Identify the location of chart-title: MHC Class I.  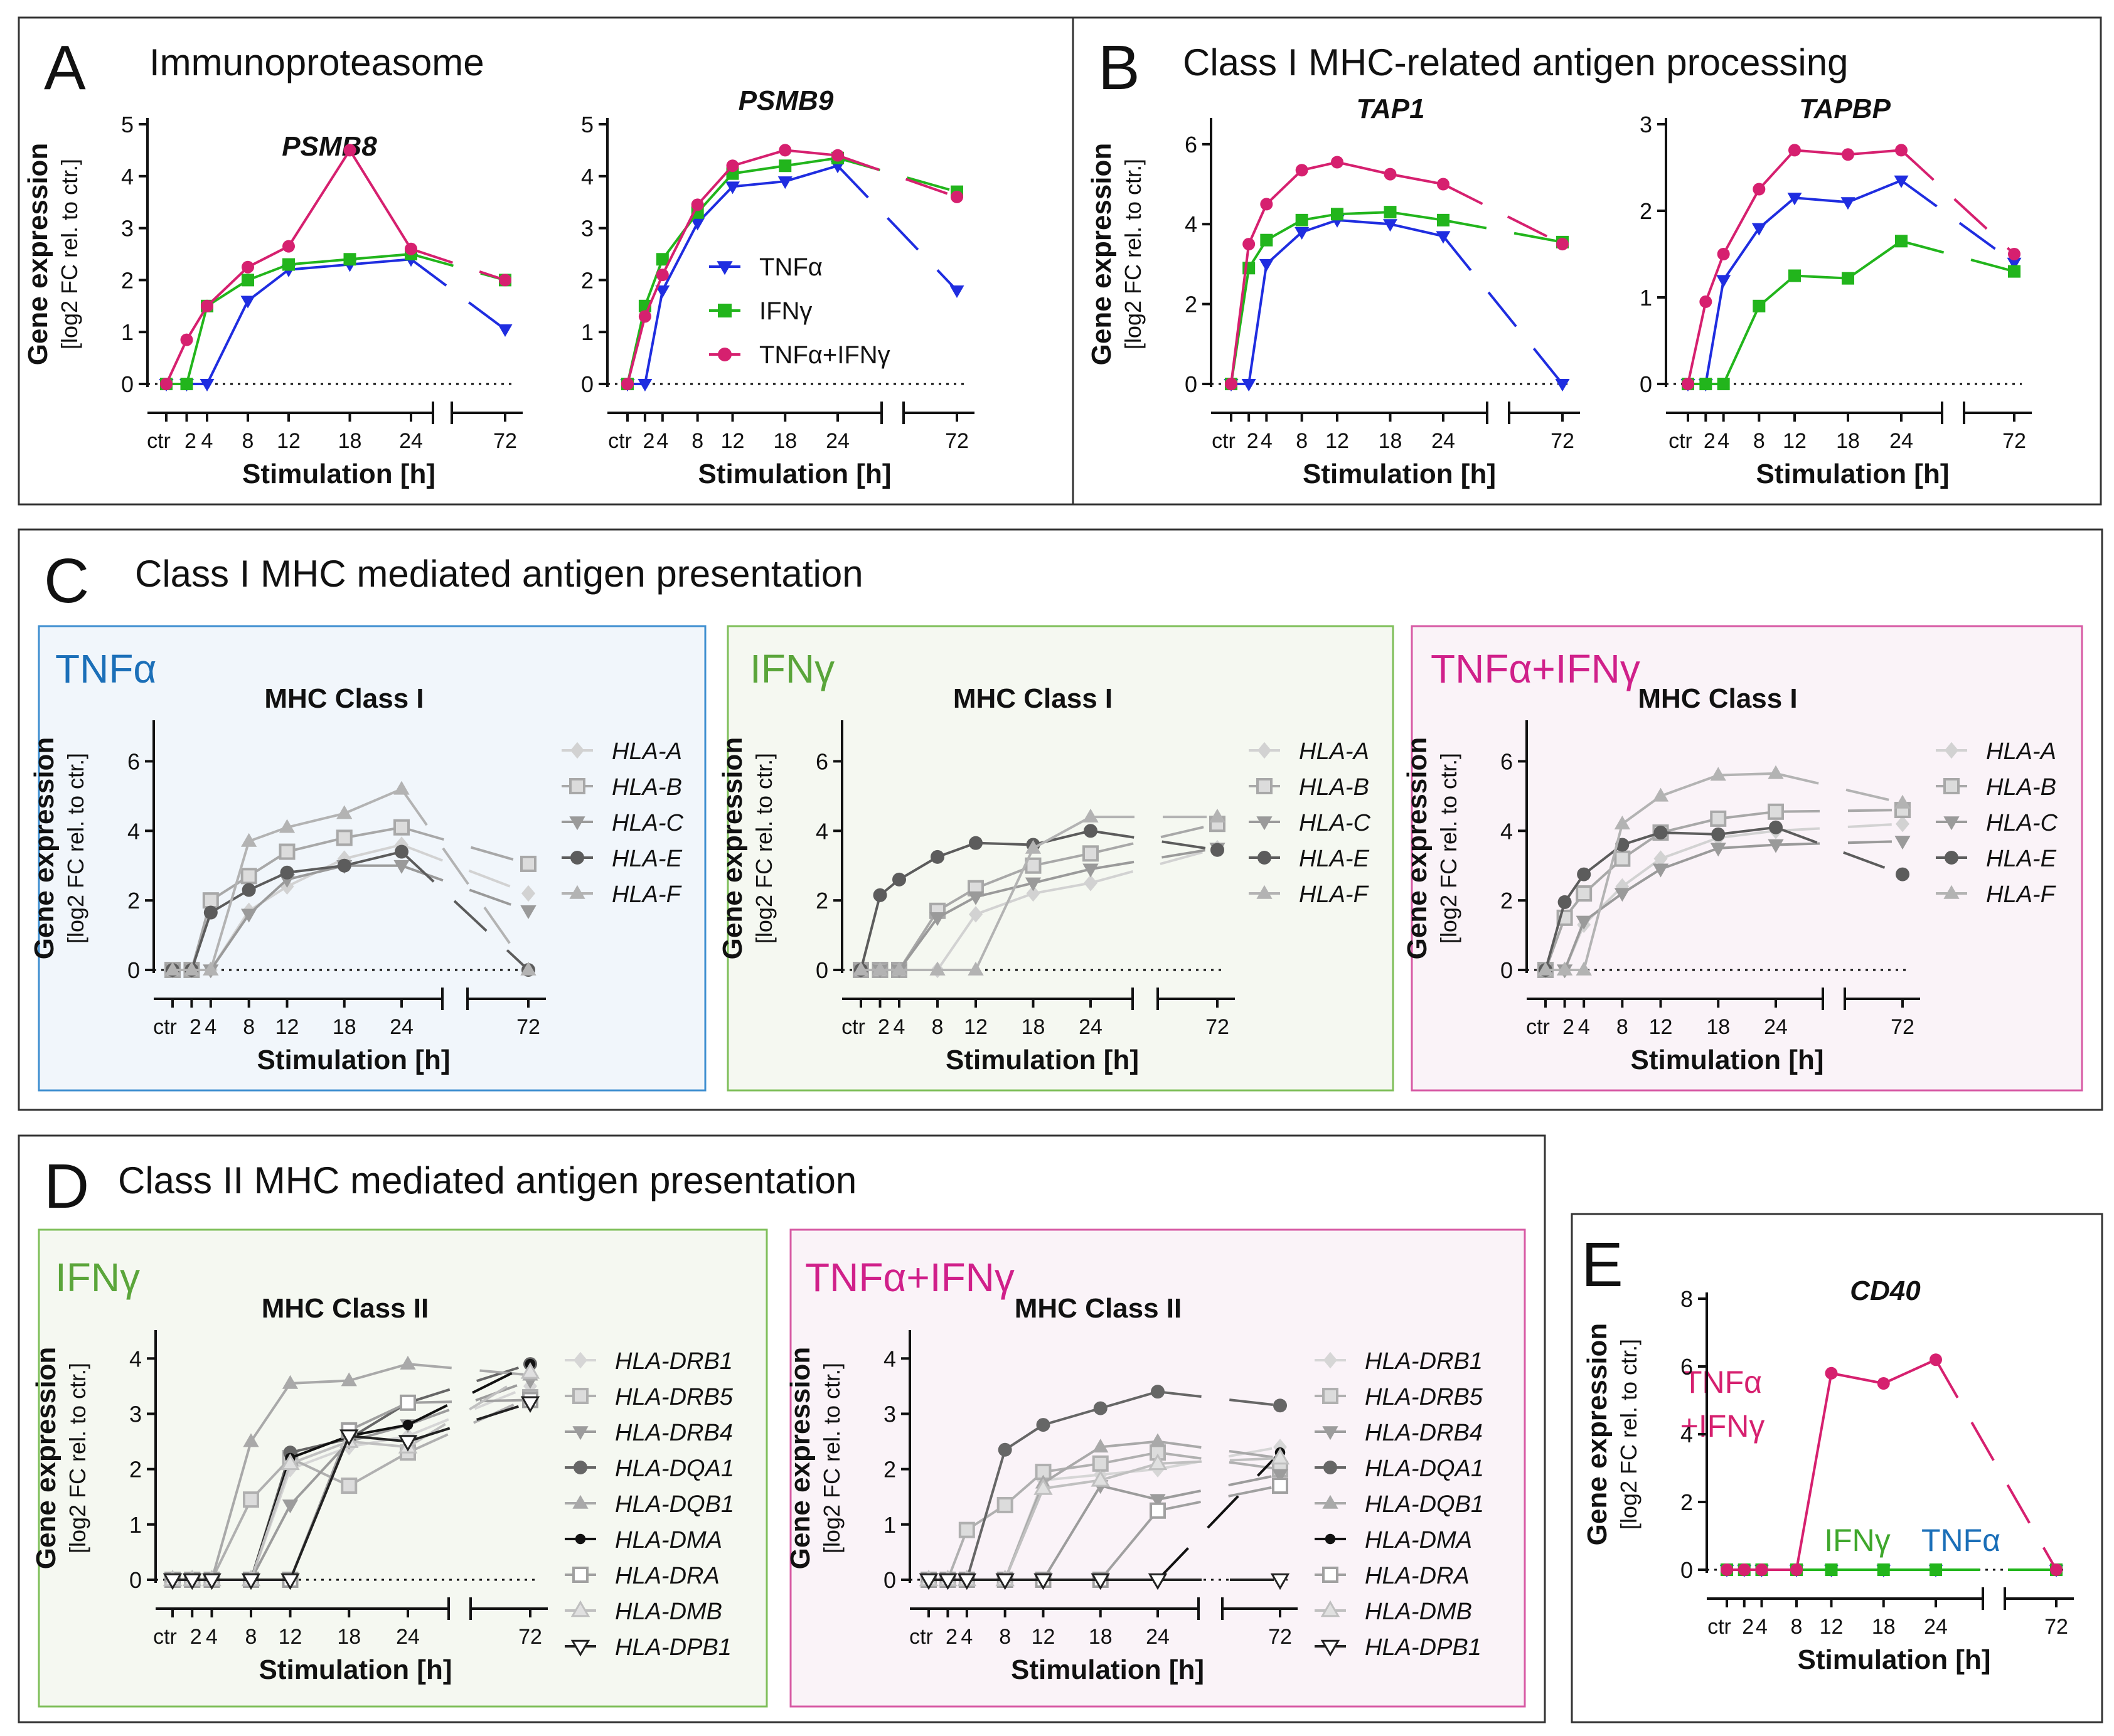
(1717, 698).